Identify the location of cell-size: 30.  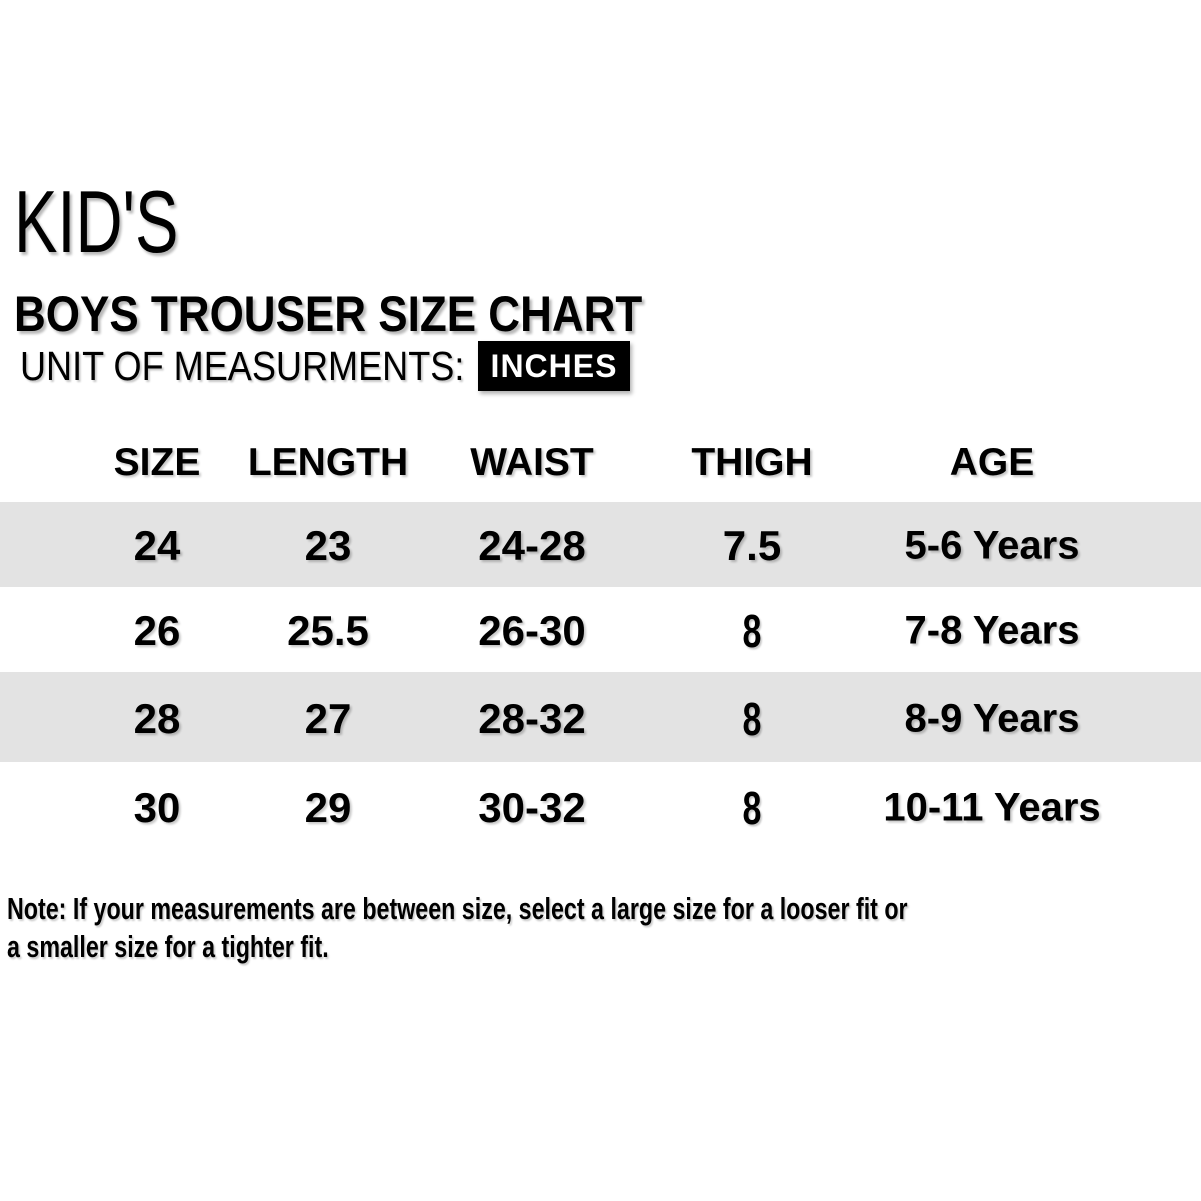
(157, 807).